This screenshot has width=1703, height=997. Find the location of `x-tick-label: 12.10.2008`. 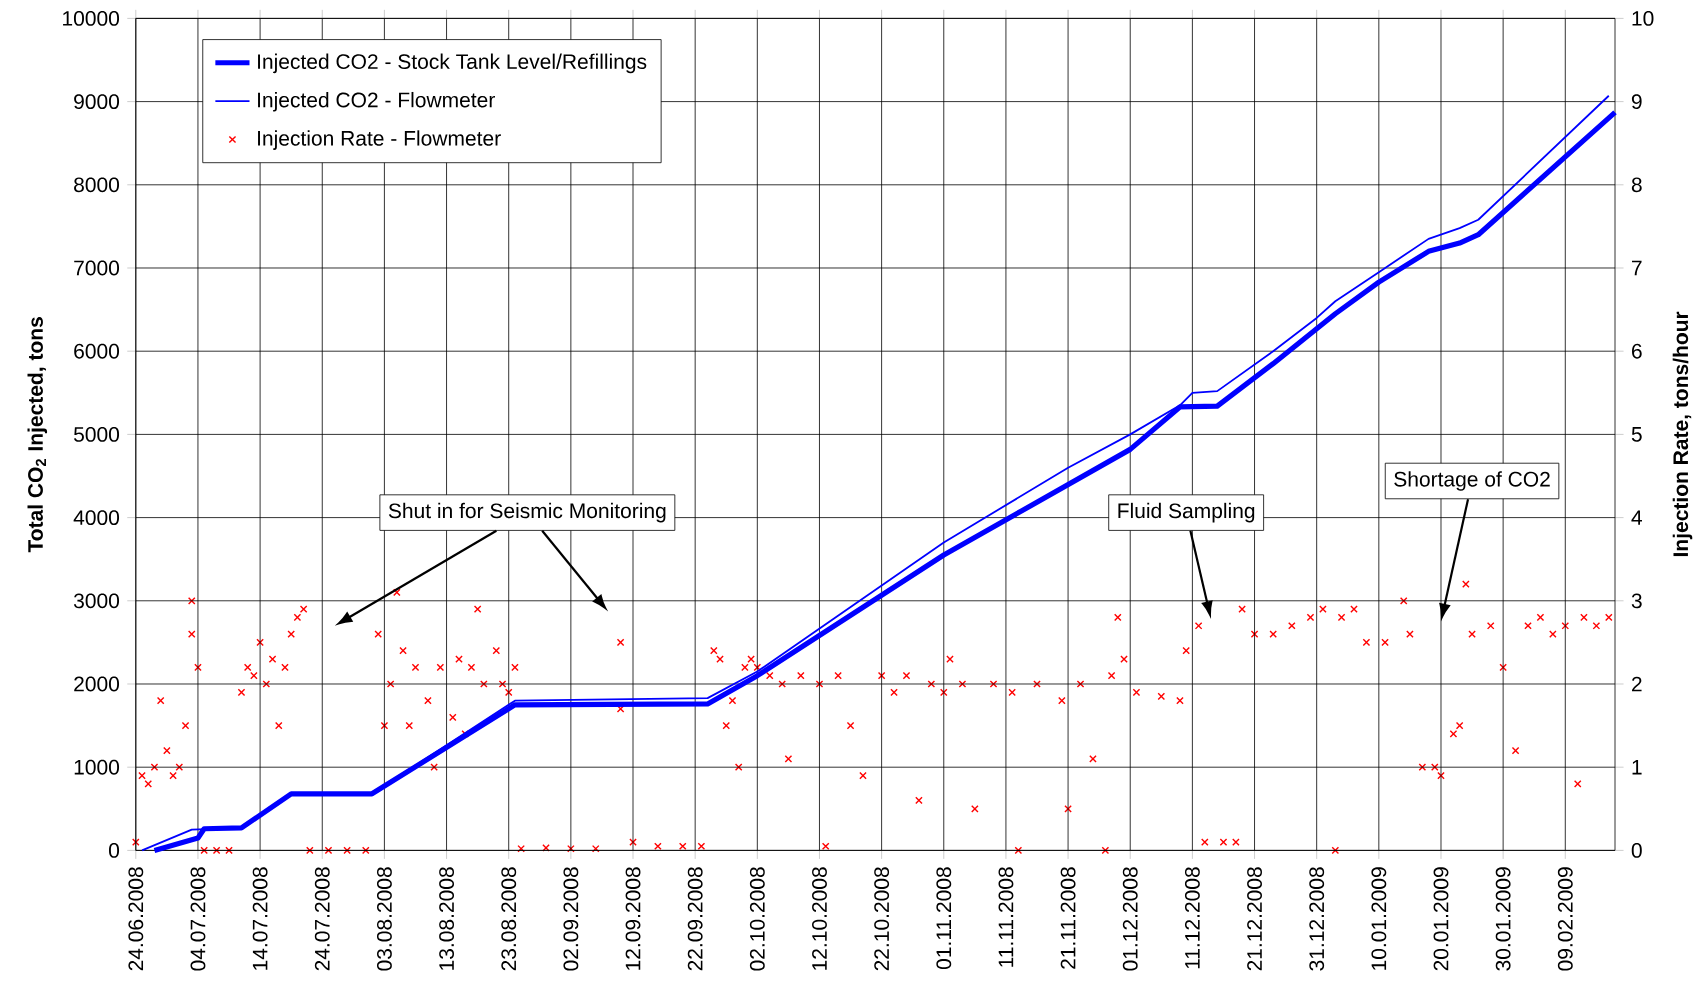

x-tick-label: 12.10.2008 is located at coordinates (819, 918).